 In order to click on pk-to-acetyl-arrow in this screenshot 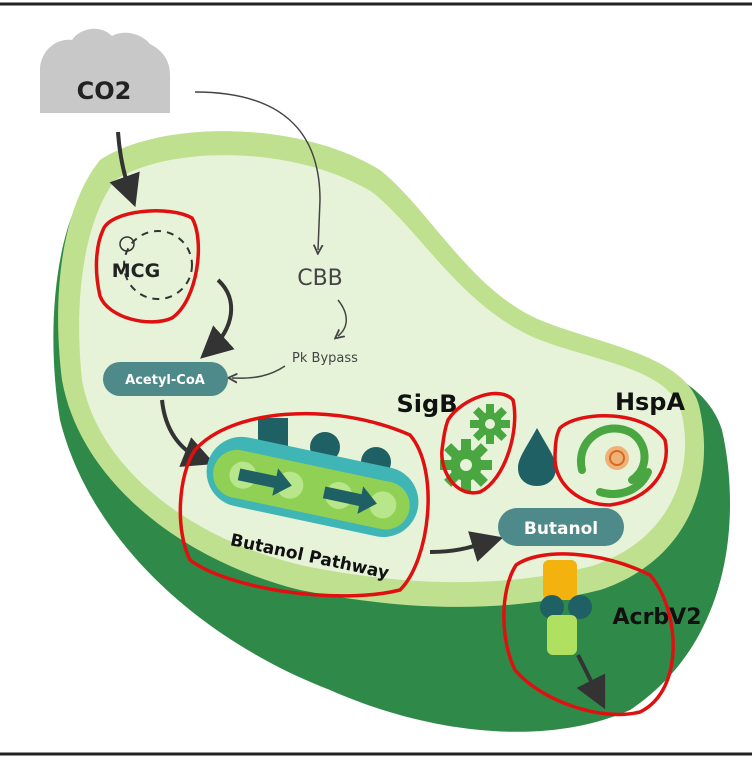, I will do `click(259, 371)`.